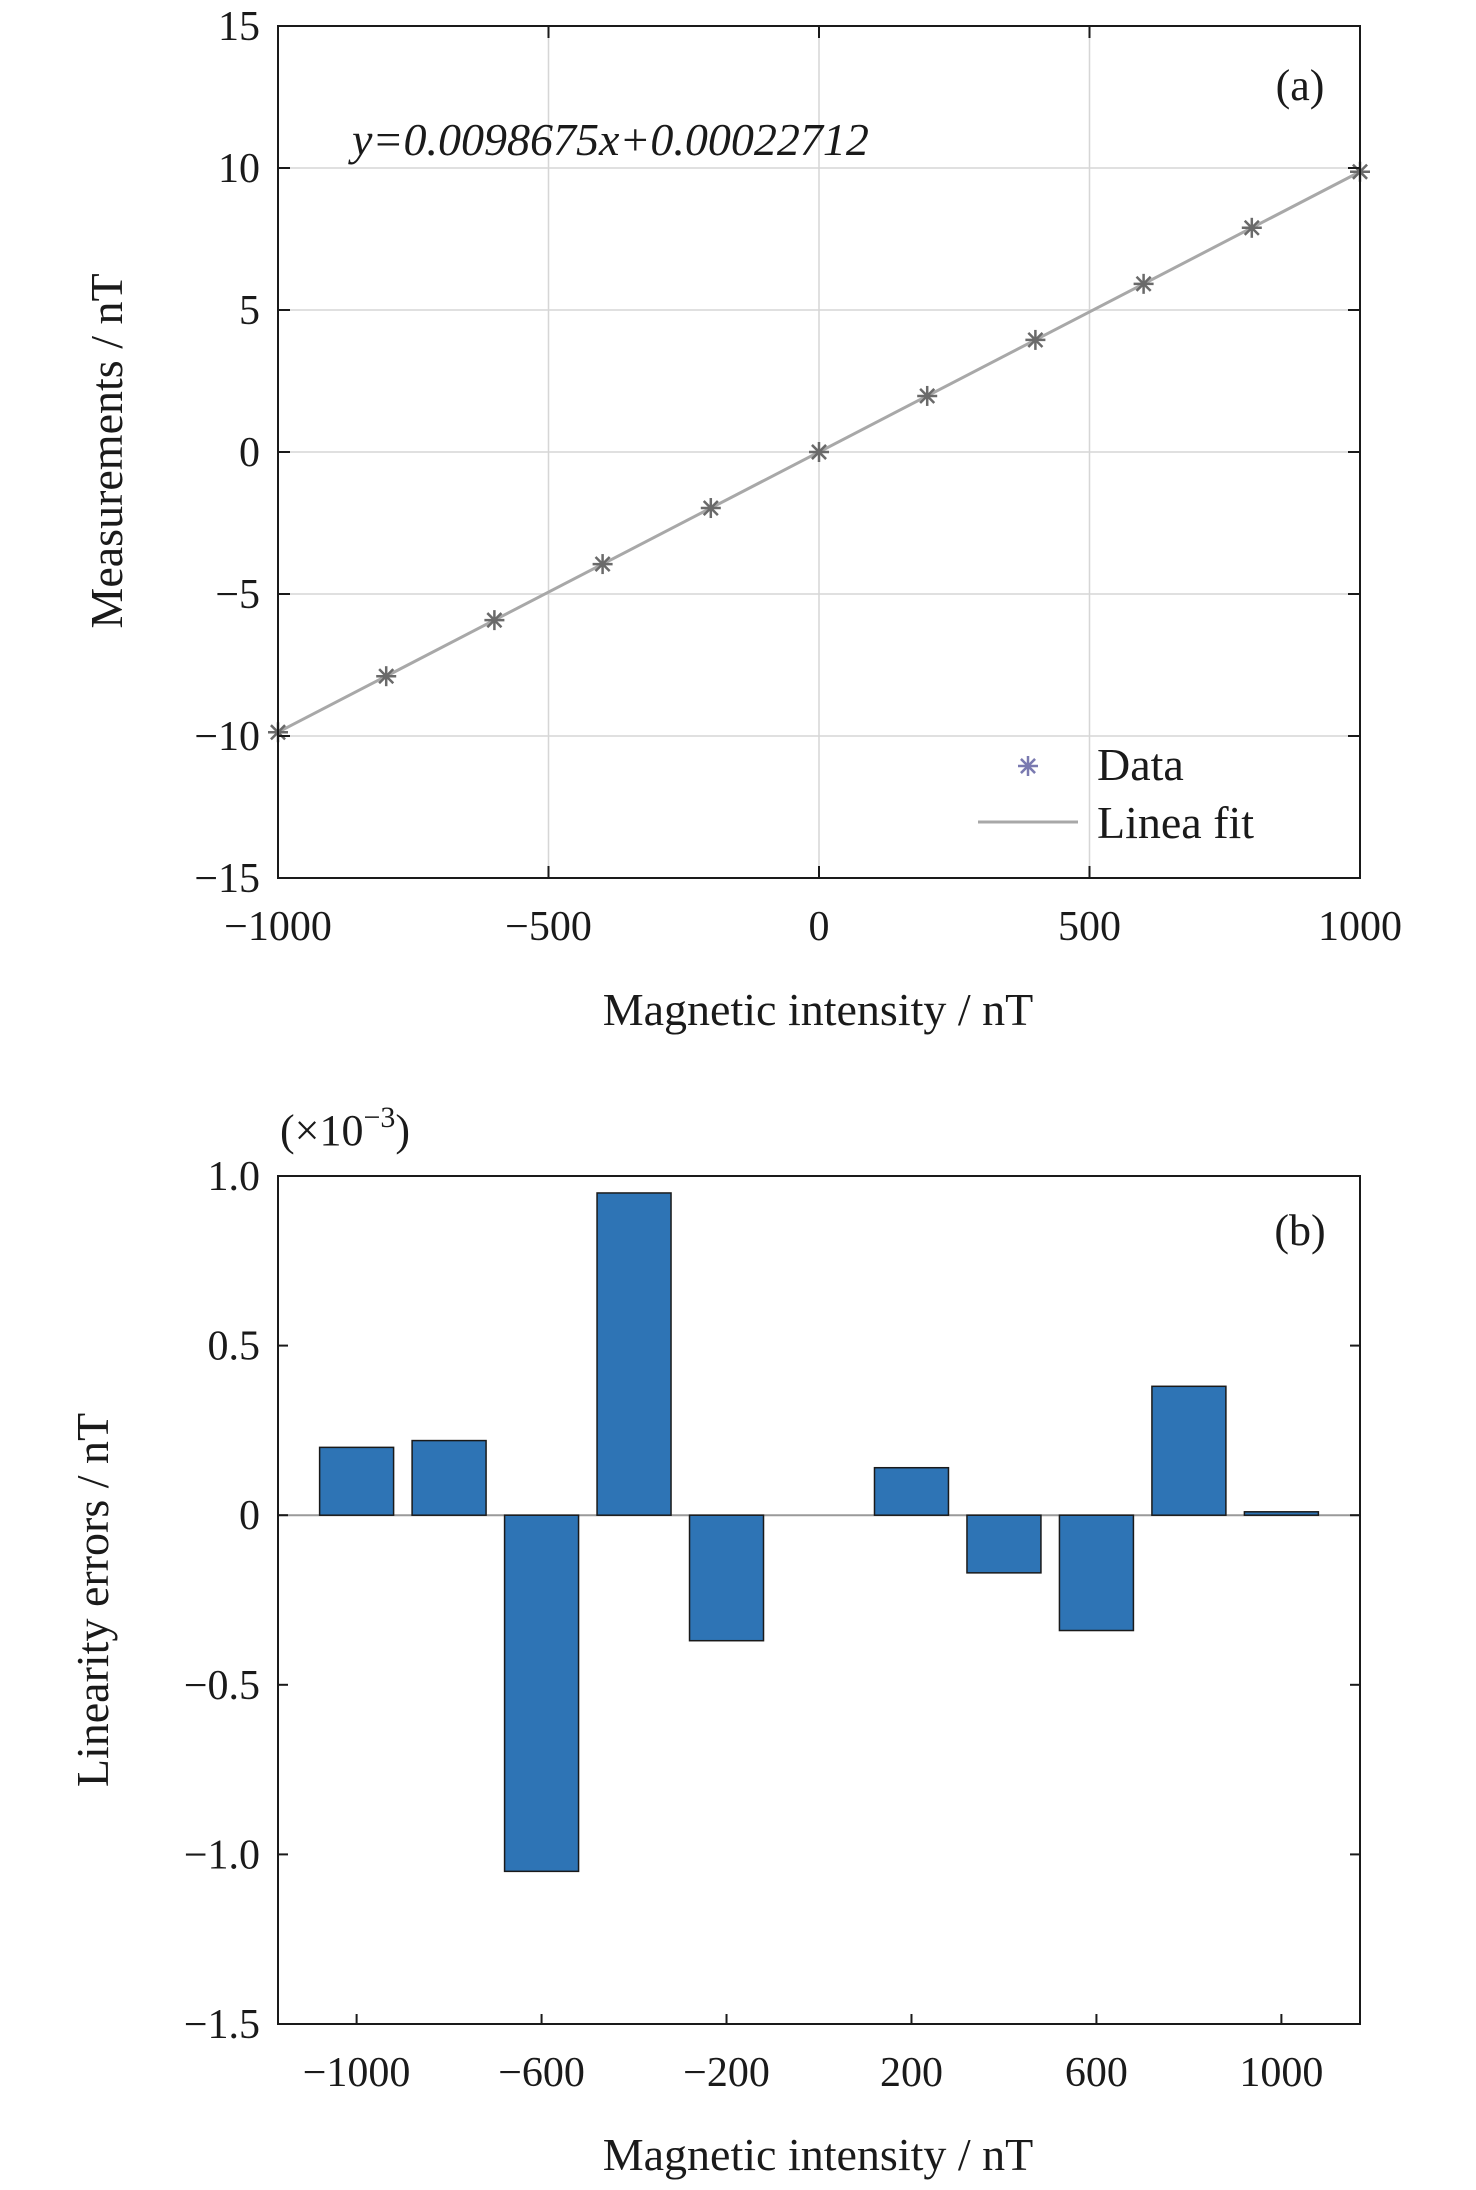 This screenshot has width=1476, height=2190. I want to click on panel-a-x-tick-label: −1000, so click(278, 927).